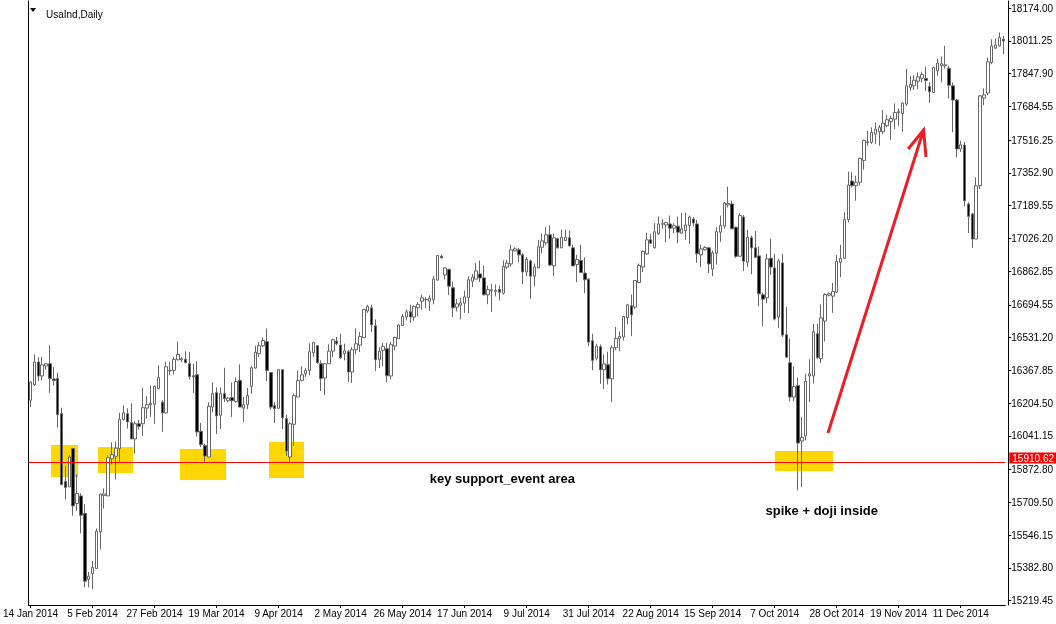 Image resolution: width=1056 pixels, height=624 pixels. I want to click on x-tick-label: 11 Dec 2014, so click(961, 613).